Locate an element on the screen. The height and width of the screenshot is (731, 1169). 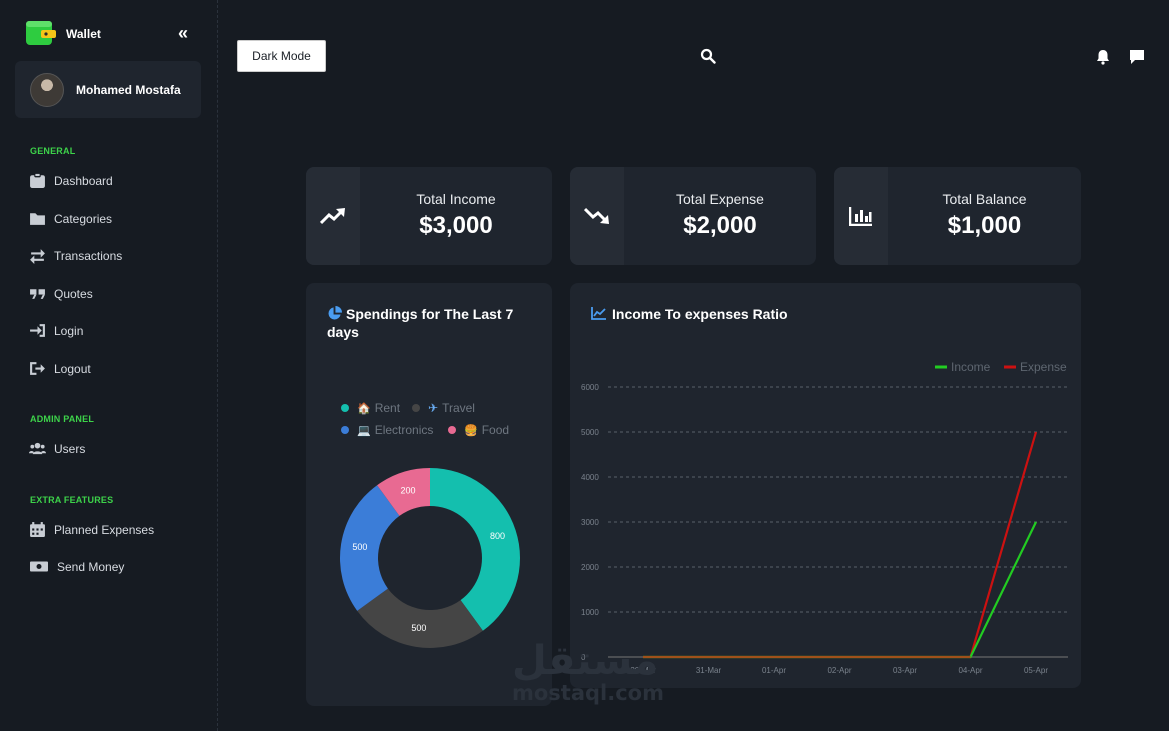
sidebar-item-label: Send Money is located at coordinates (91, 566).